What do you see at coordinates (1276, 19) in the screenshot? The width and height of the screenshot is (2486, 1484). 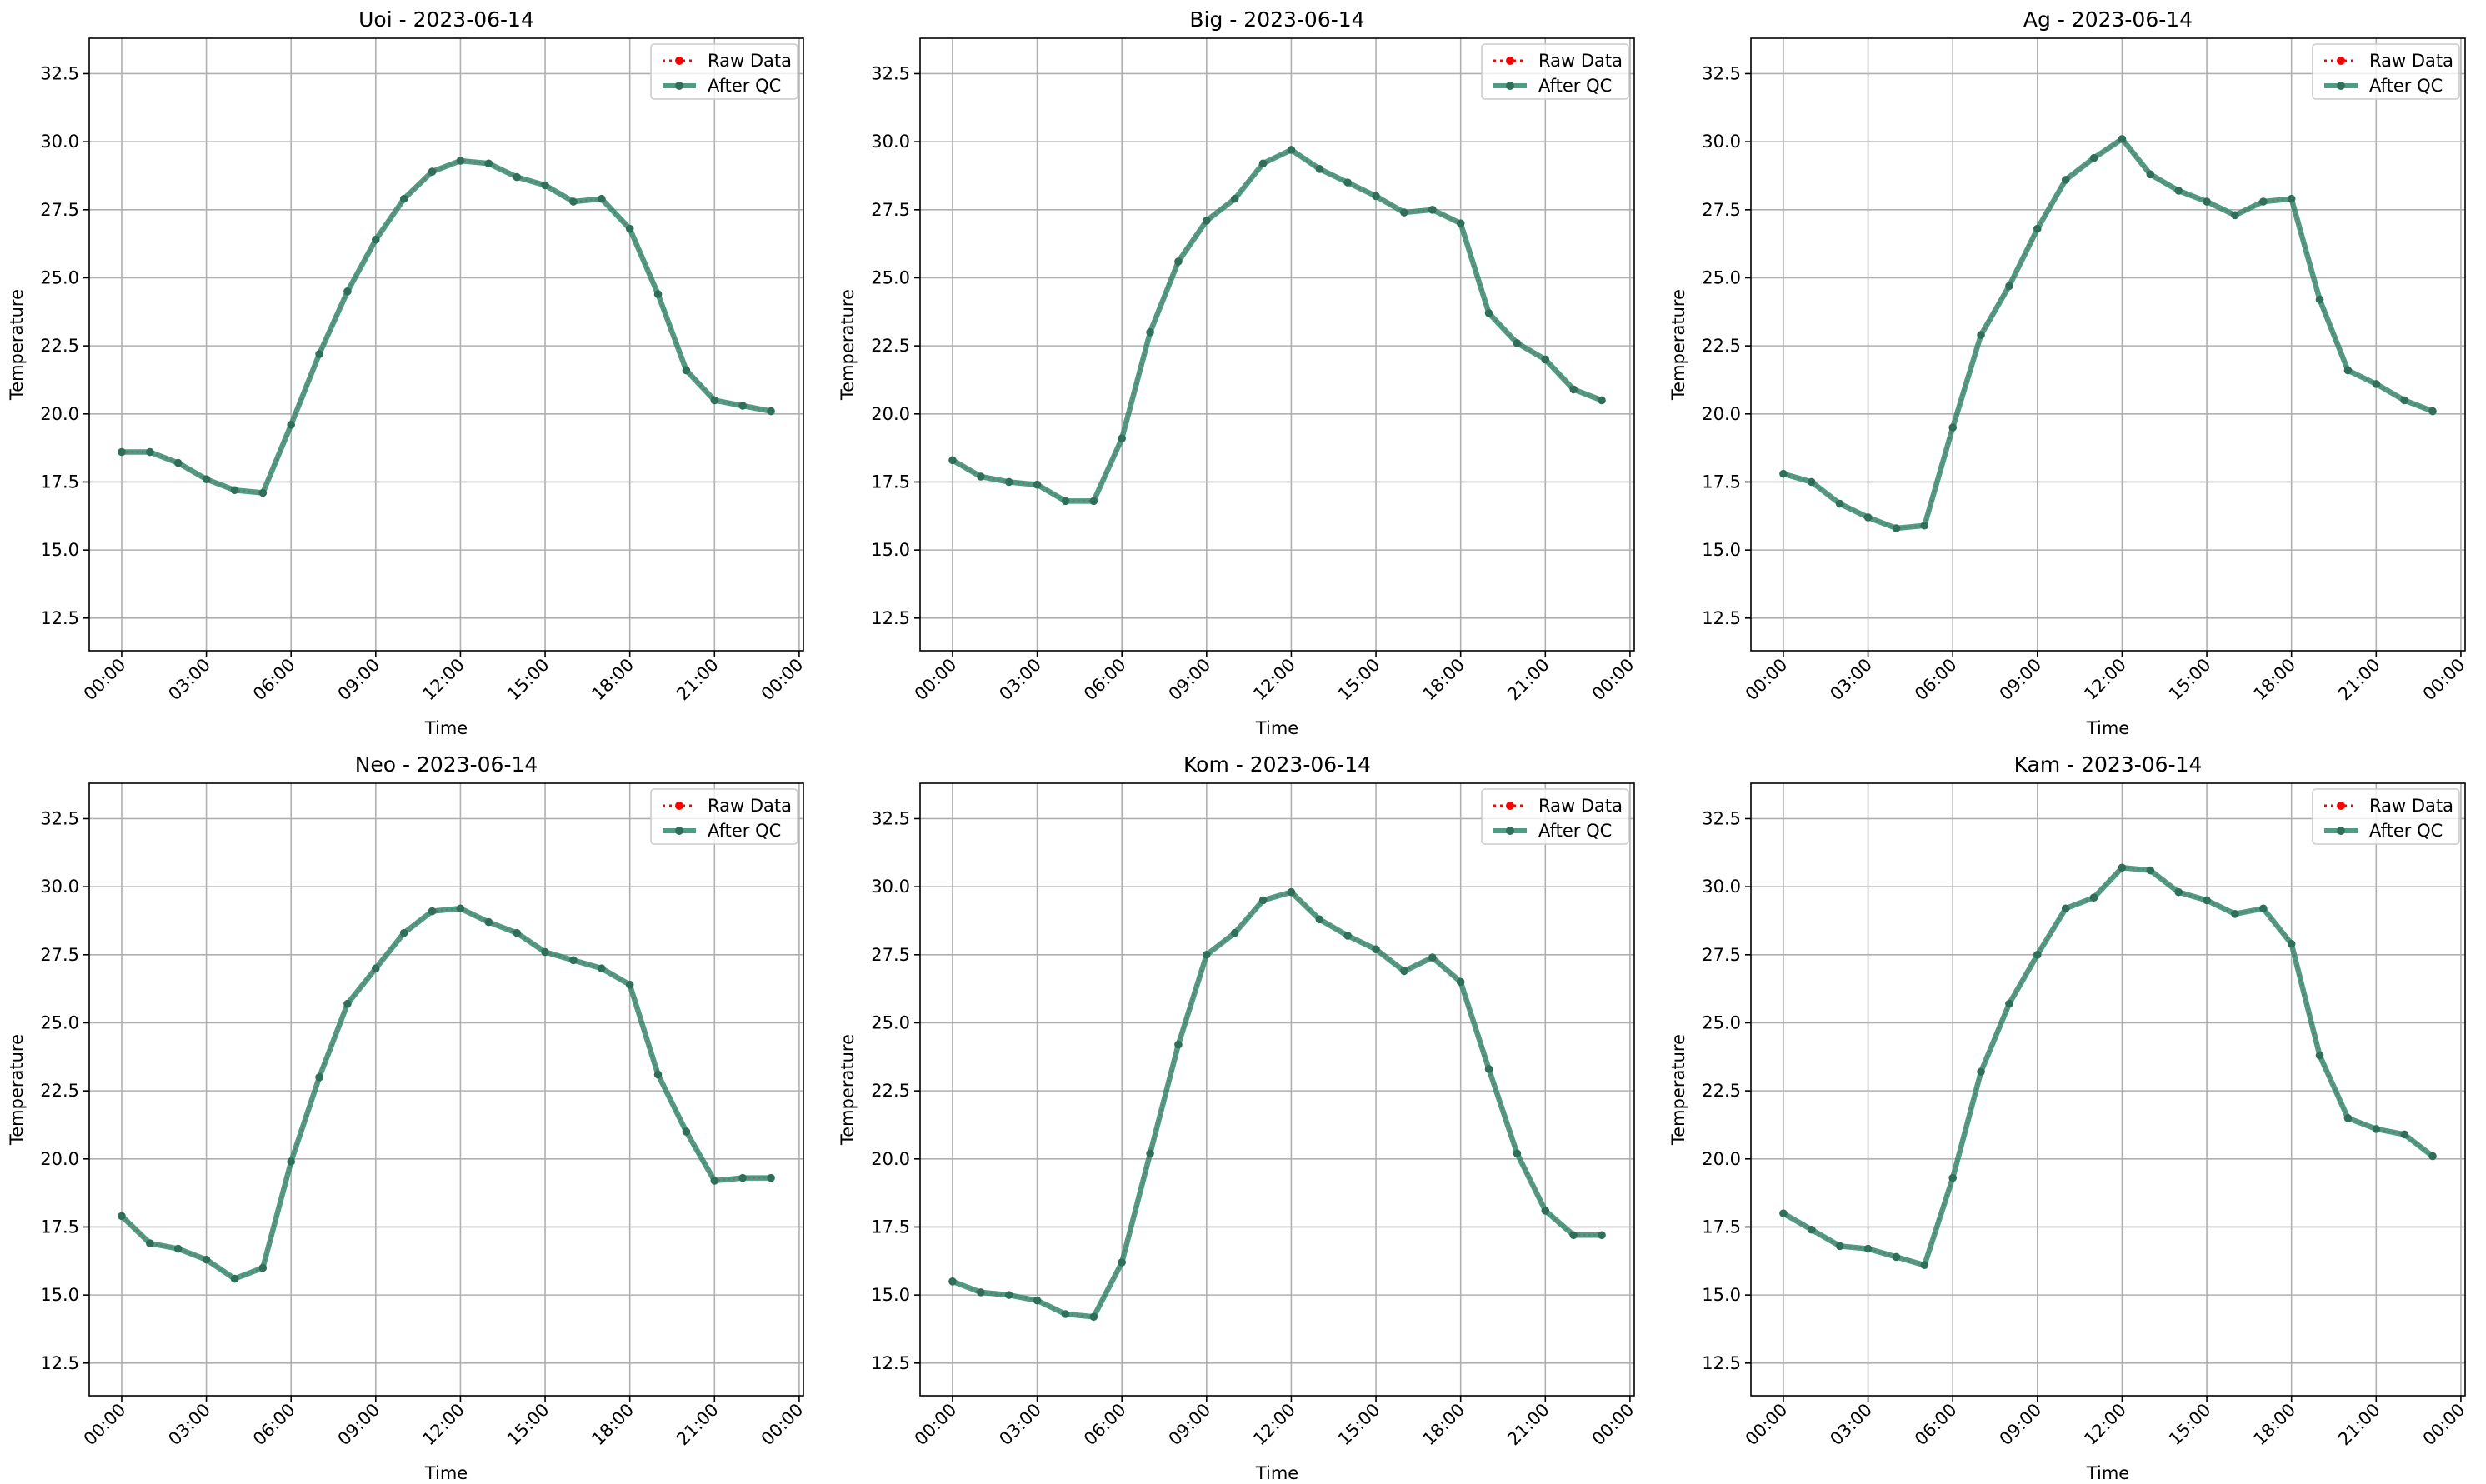 I see `chart-title: Big - 2023-06-14` at bounding box center [1276, 19].